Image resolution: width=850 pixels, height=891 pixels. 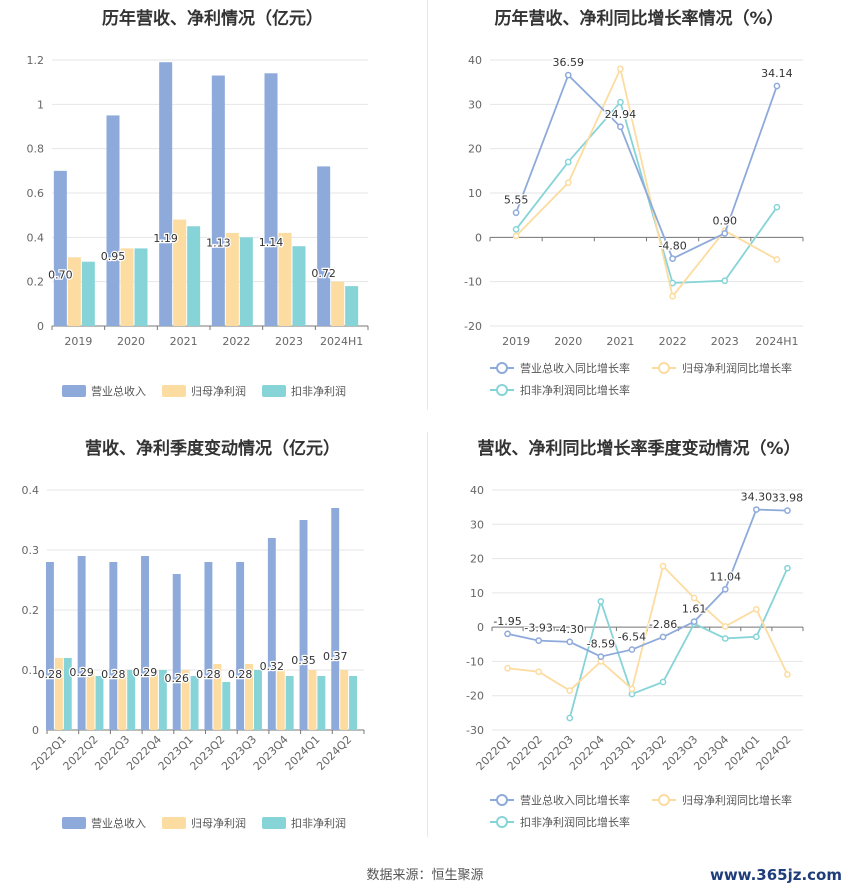 What do you see at coordinates (673, 341) in the screenshot?
I see `x-tick-label: 2022` at bounding box center [673, 341].